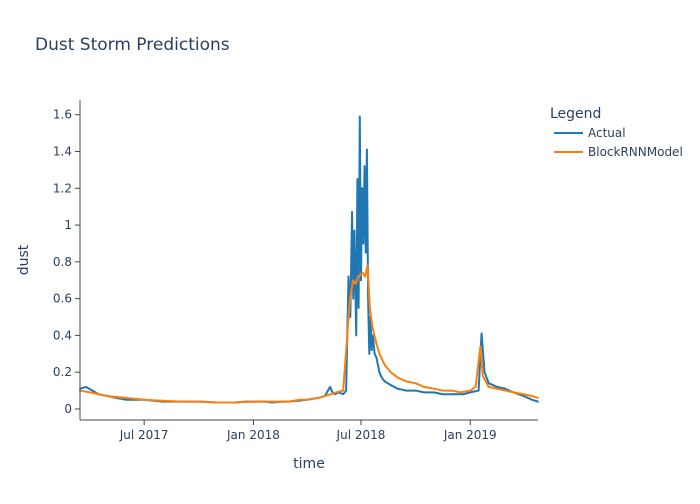 This screenshot has height=504, width=700. I want to click on y-tick-label: 0.4, so click(62, 335).